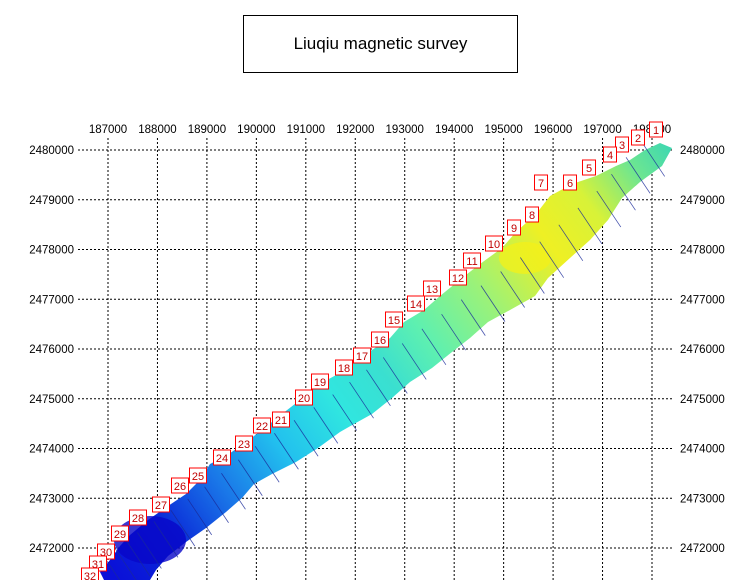 The image size is (748, 580). Describe the element at coordinates (702, 300) in the screenshot. I see `y-tick-label-right: 2477000` at that location.